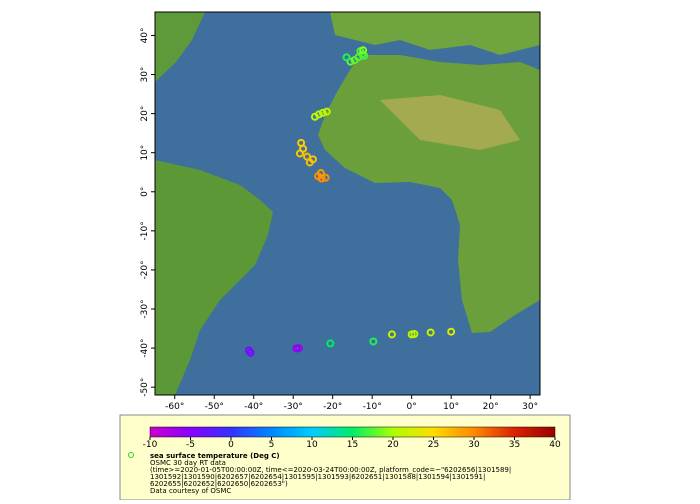 Image resolution: width=700 pixels, height=504 pixels. I want to click on lon-tick-label: -40°, so click(253, 407).